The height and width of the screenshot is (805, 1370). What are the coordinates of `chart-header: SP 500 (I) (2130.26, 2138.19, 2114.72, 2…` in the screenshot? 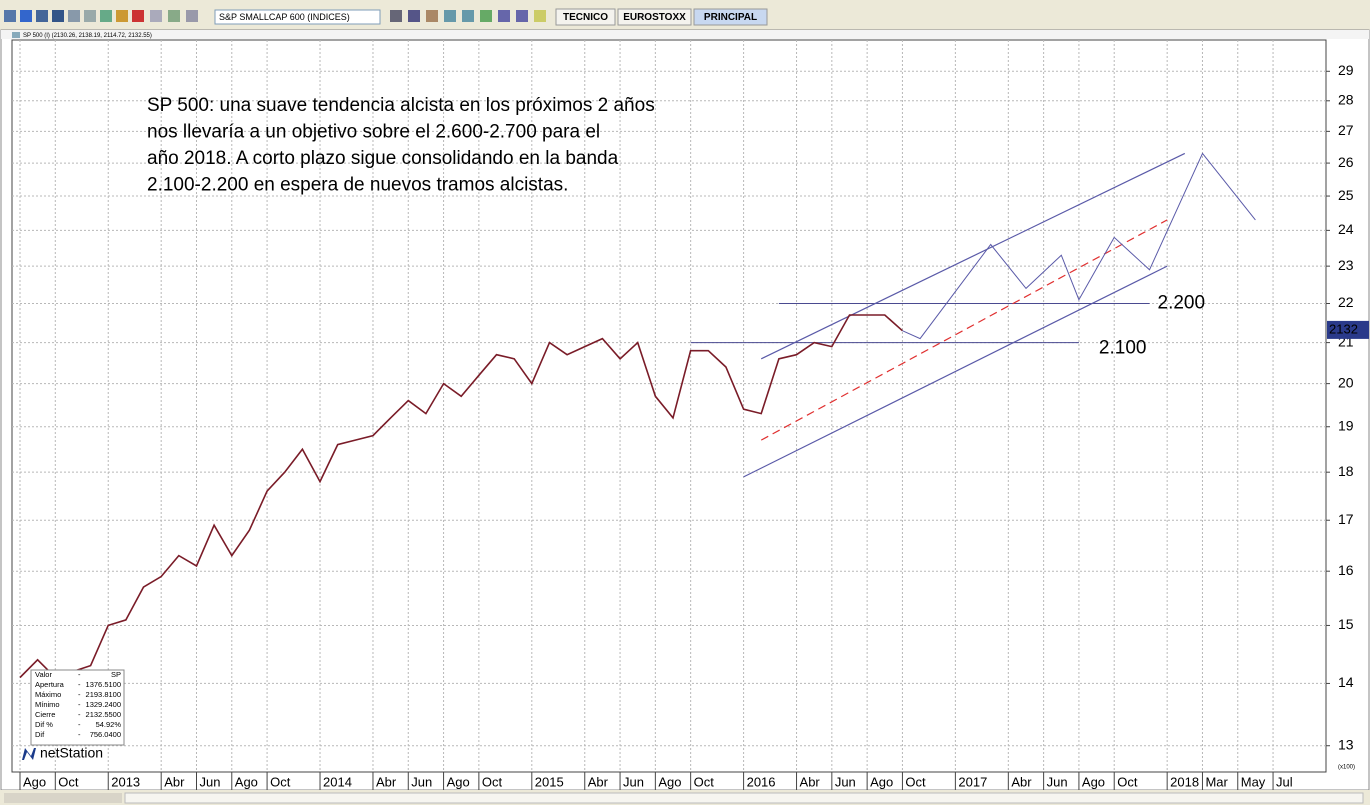 It's located at (87, 36).